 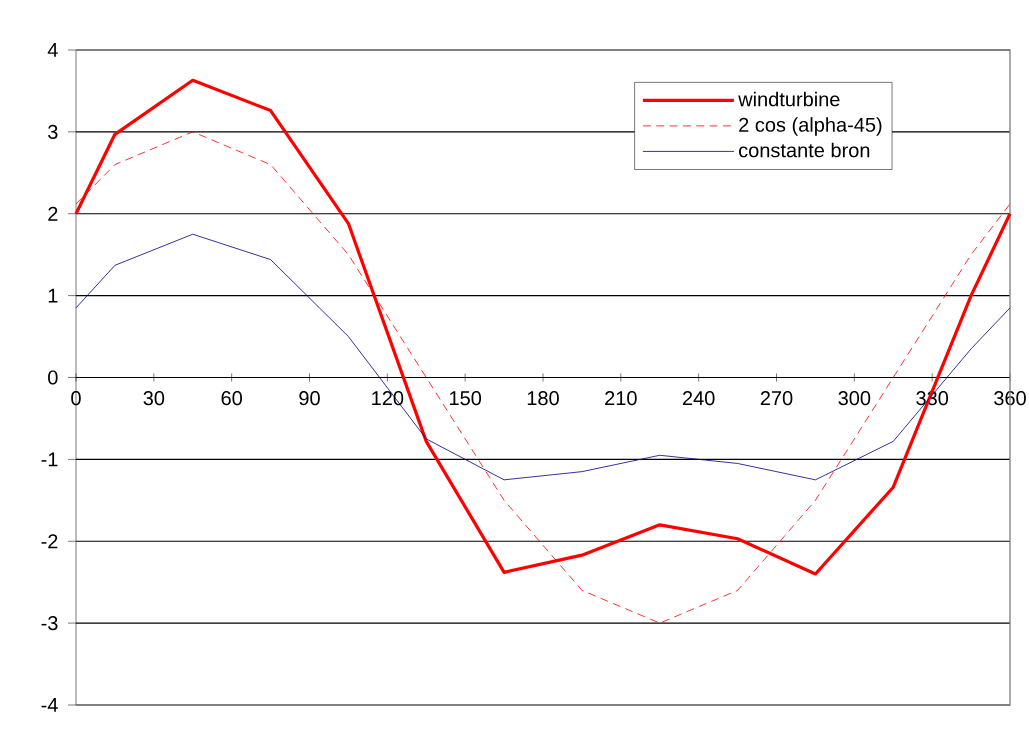 What do you see at coordinates (49, 623) in the screenshot?
I see `y-tick-label: -3` at bounding box center [49, 623].